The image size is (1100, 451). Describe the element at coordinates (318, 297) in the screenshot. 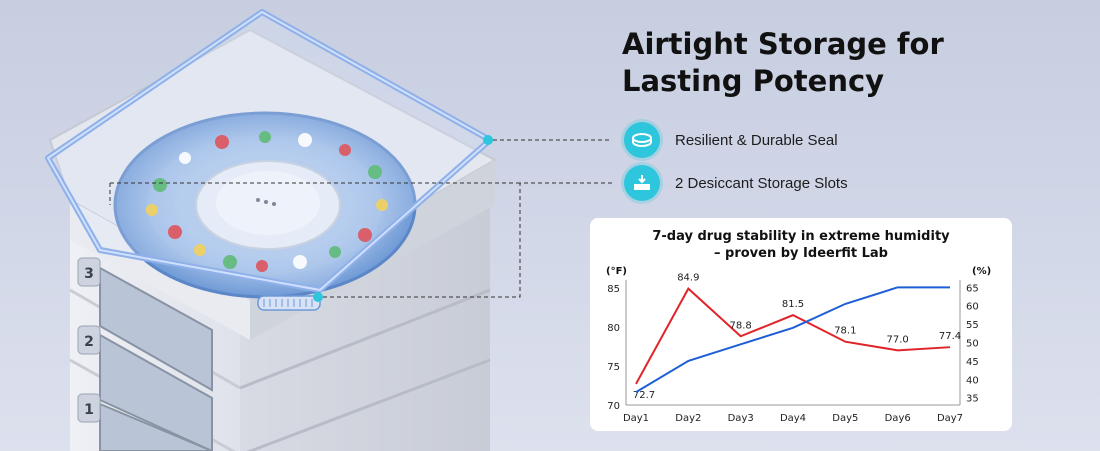

I see `desiccant-callout-dot` at that location.